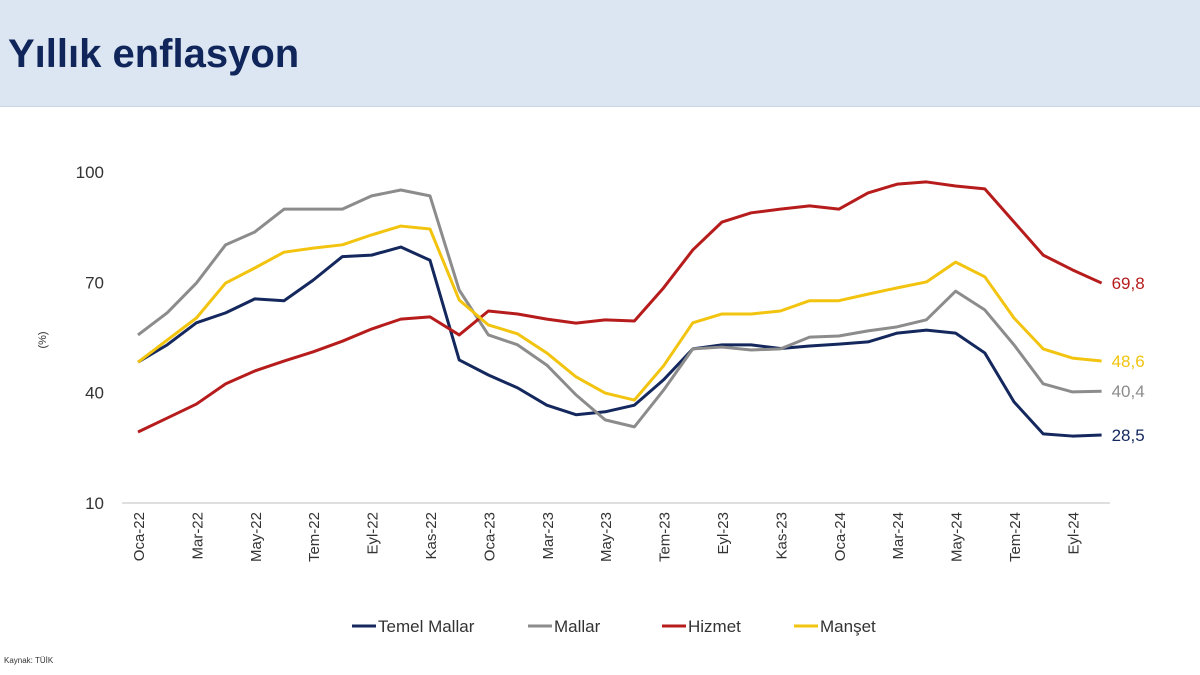  Describe the element at coordinates (714, 626) in the screenshot. I see `legend-label: Hizmet` at that location.